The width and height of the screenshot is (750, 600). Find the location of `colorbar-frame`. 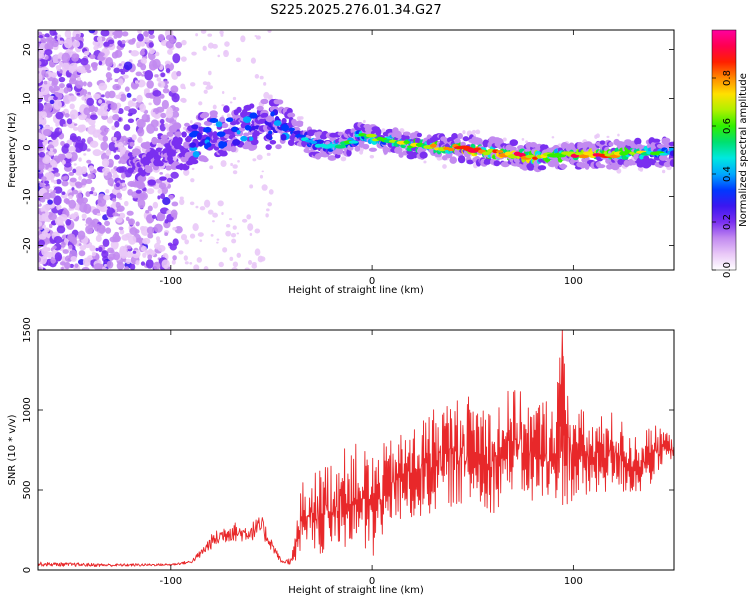

colorbar-frame is located at coordinates (724, 150).